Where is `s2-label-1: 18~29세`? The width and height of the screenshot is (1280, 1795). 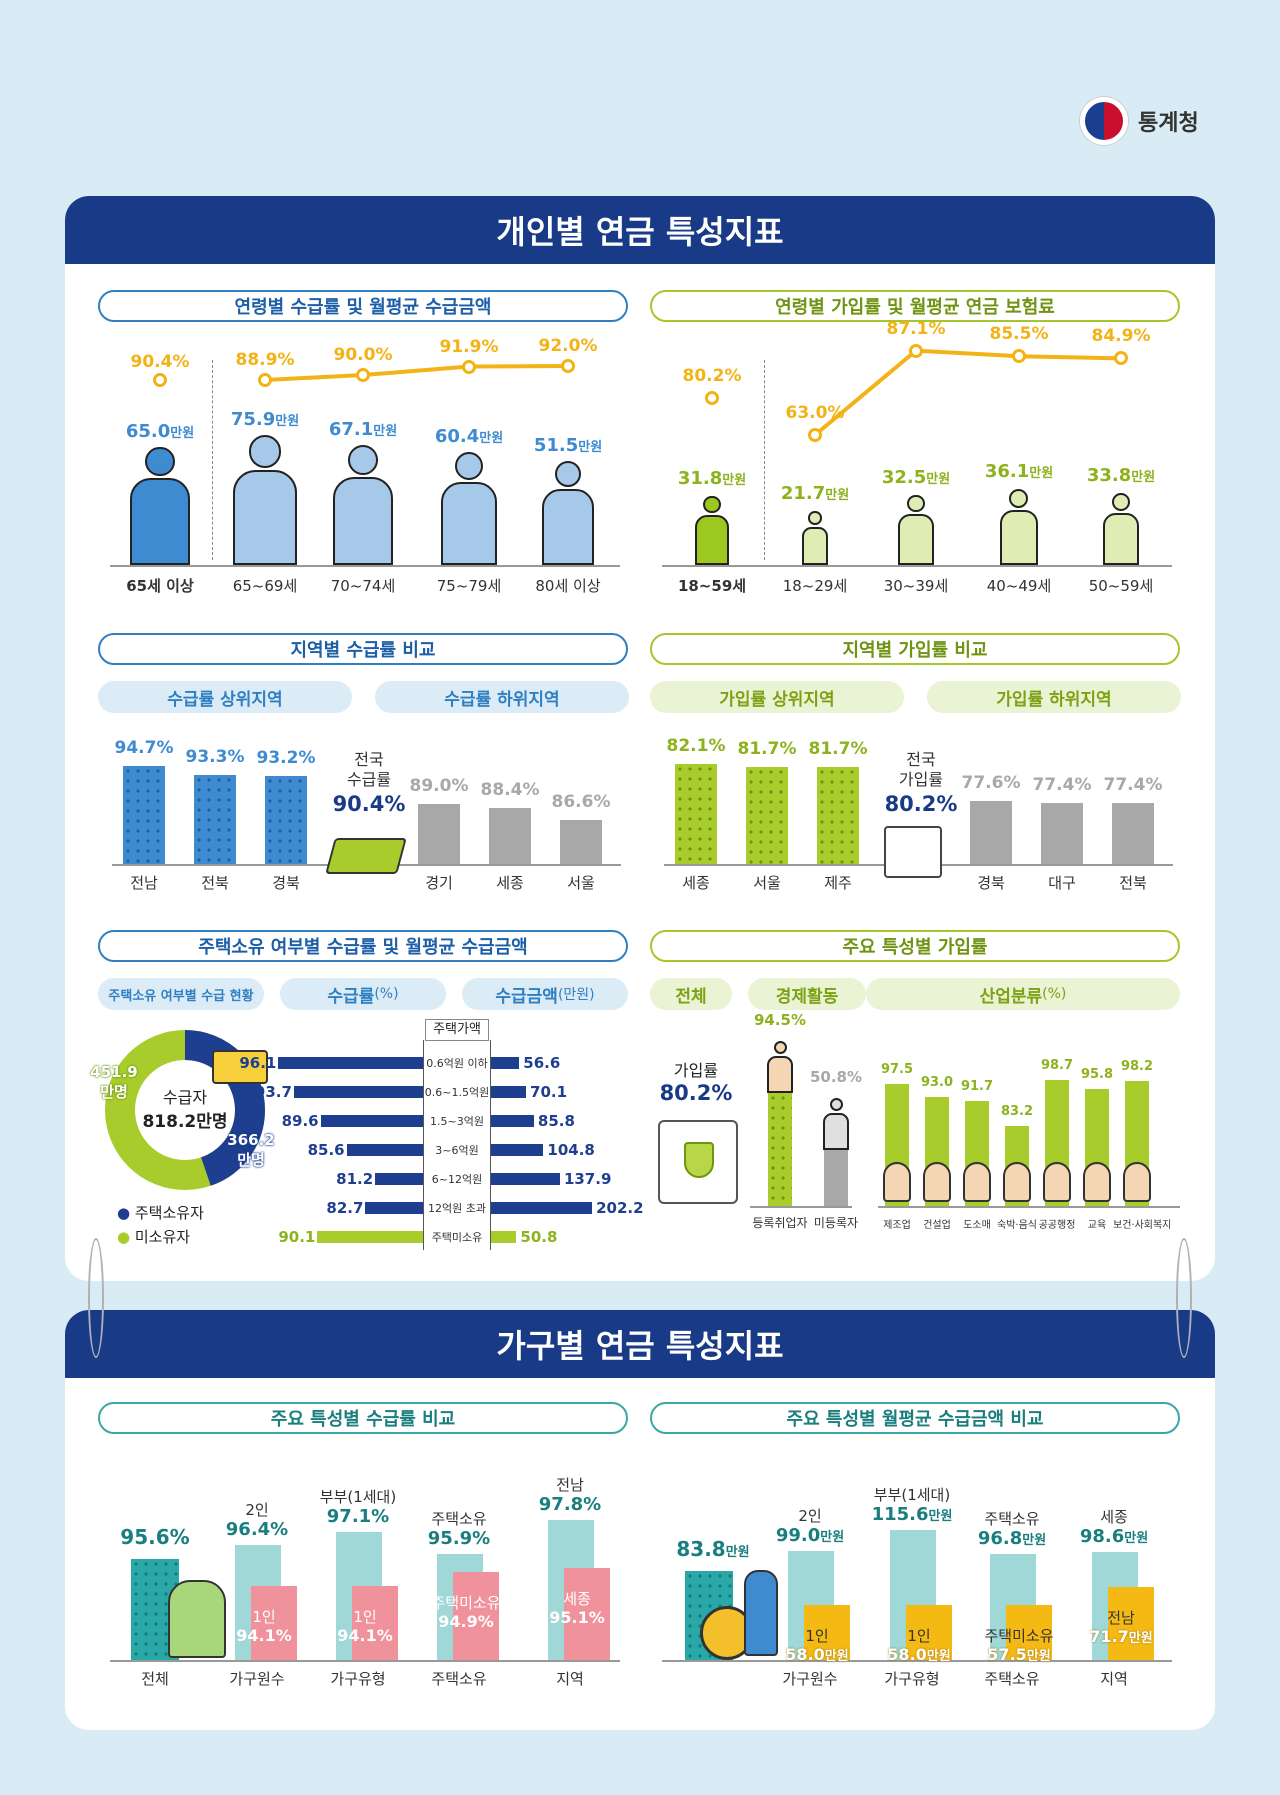 s2-label-1: 18~29세 is located at coordinates (815, 586).